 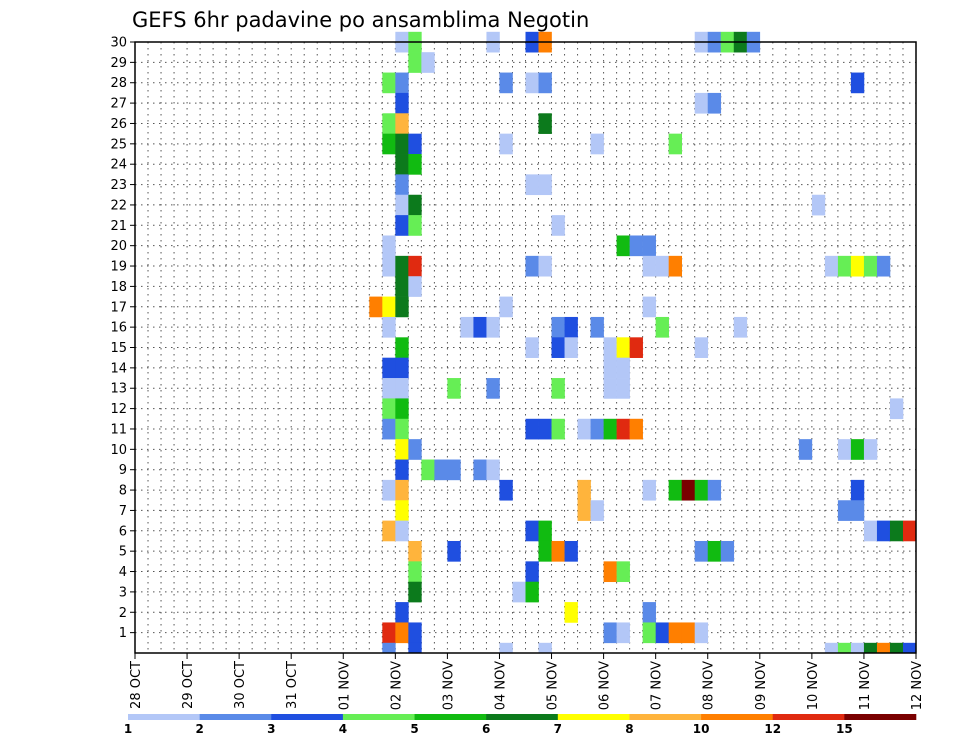 I want to click on y-tick-label: 28, so click(x=118, y=83).